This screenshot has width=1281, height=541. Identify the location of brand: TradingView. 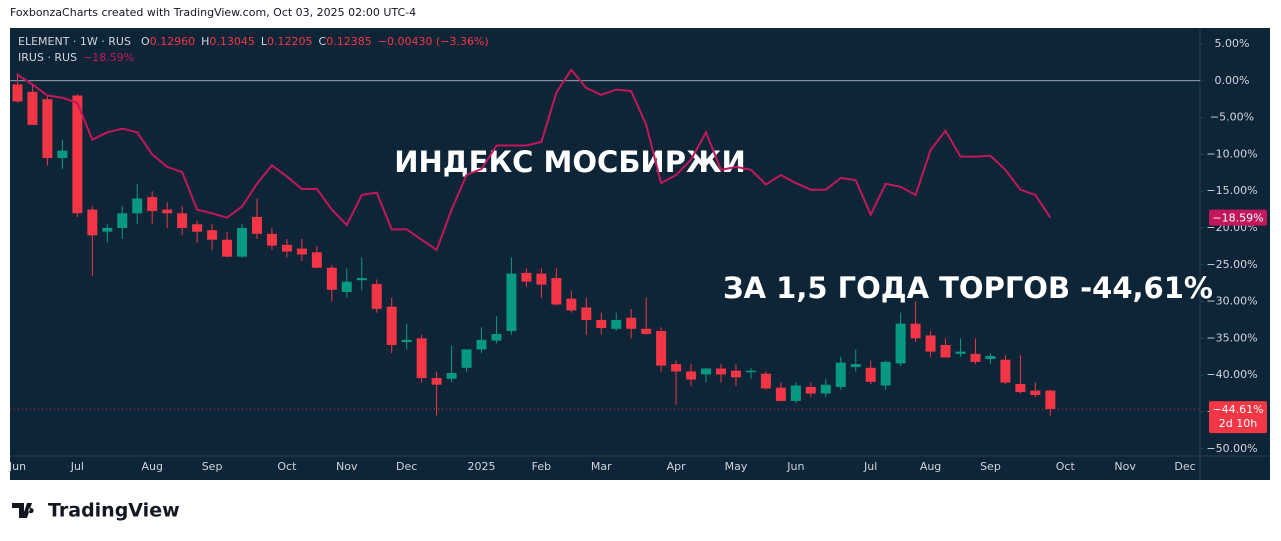
(114, 511).